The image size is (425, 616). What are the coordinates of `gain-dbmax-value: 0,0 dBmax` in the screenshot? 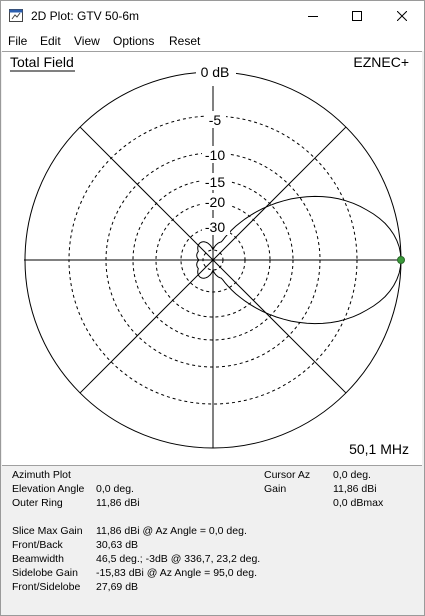 It's located at (358, 503).